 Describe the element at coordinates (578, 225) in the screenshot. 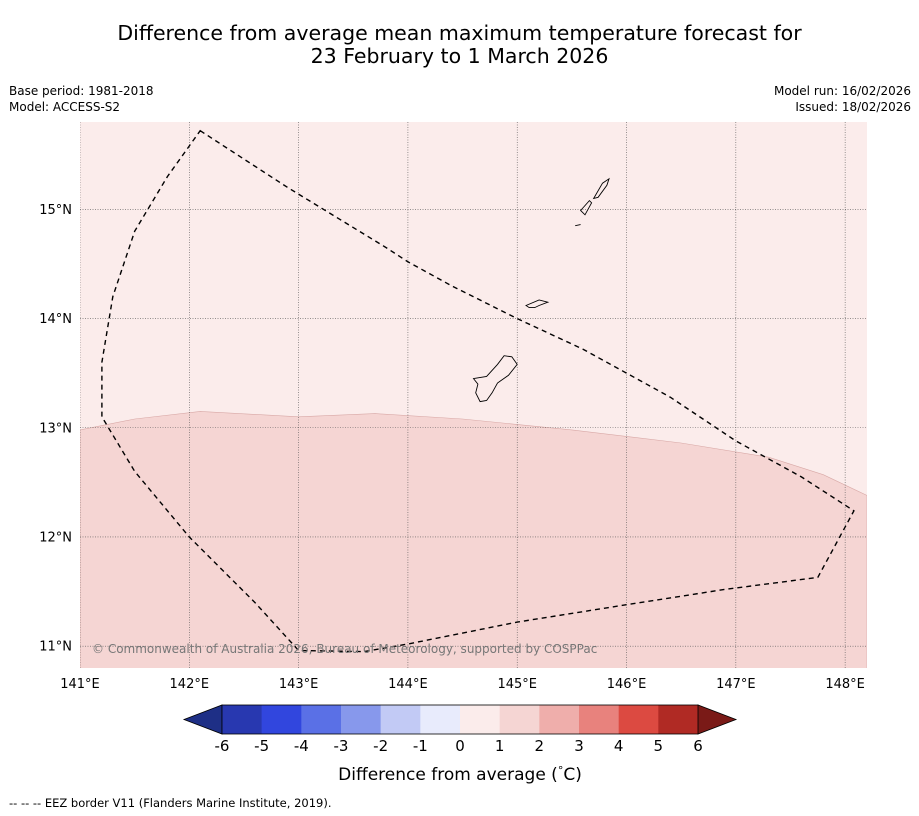

I see `island-aguijan-outline` at that location.